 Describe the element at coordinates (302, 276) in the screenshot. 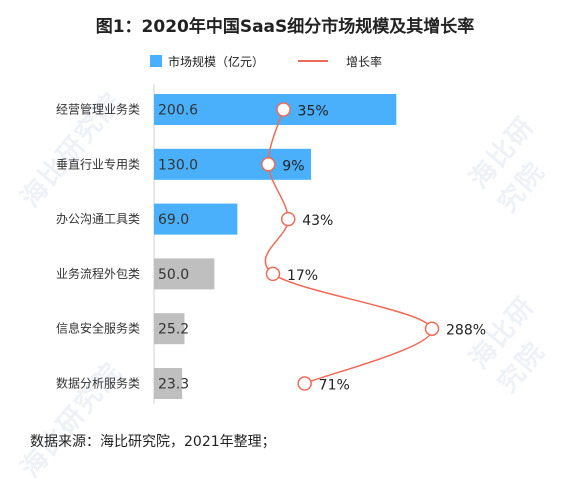

I see `growth-value-label: 17%` at that location.